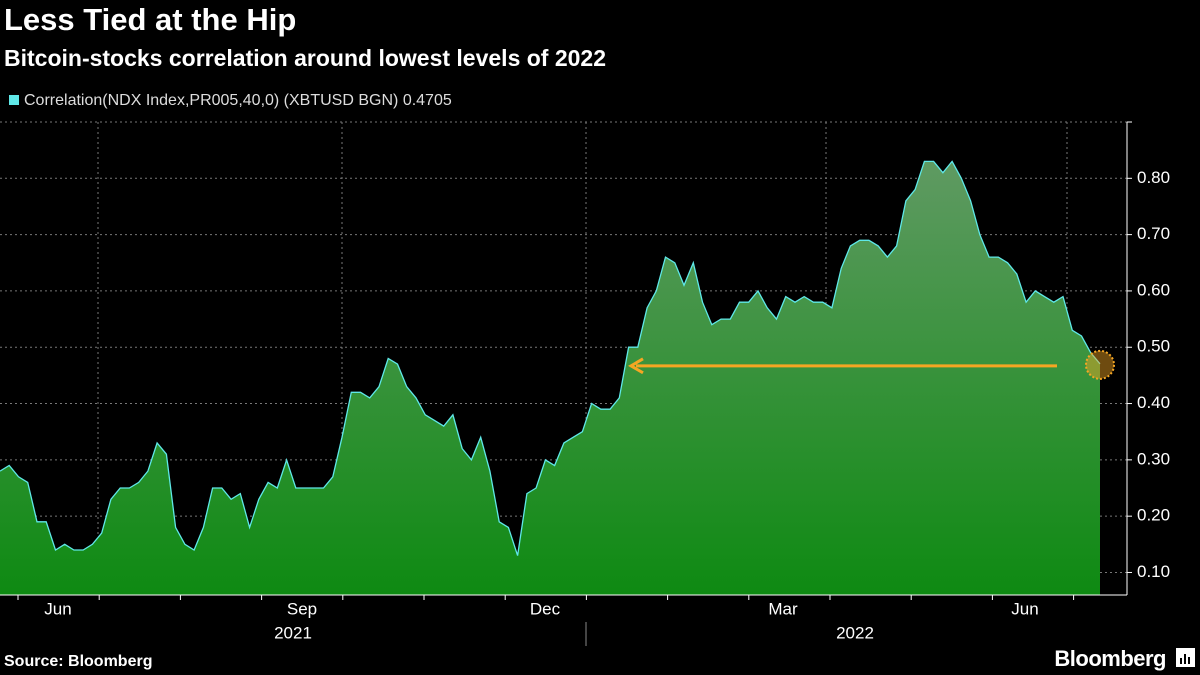  Describe the element at coordinates (1153, 515) in the screenshot. I see `y-tick-label: 0.20` at that location.